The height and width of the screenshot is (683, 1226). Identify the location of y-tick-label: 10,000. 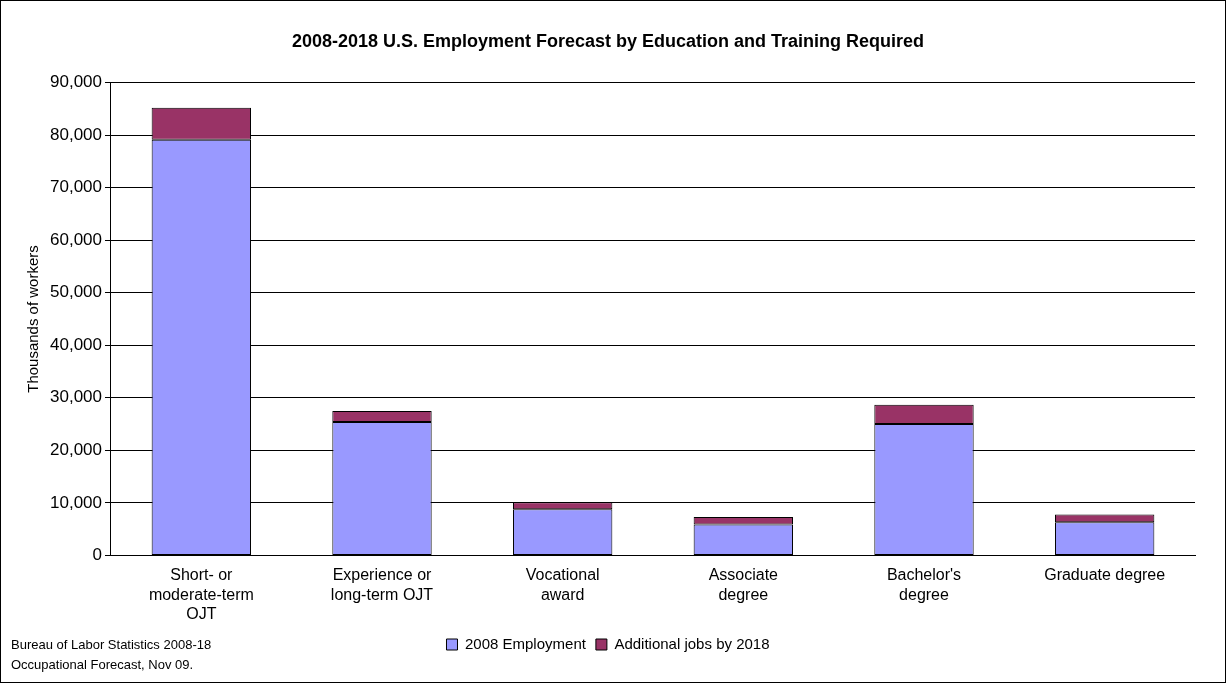
(76, 502).